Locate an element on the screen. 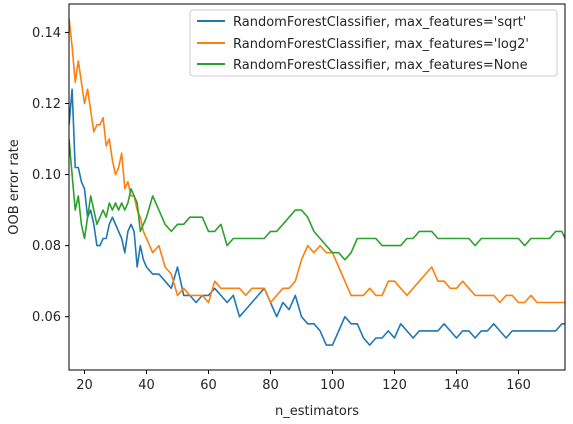 Image resolution: width=573 pixels, height=424 pixels. y-tick-label: 0.06 is located at coordinates (46, 317).